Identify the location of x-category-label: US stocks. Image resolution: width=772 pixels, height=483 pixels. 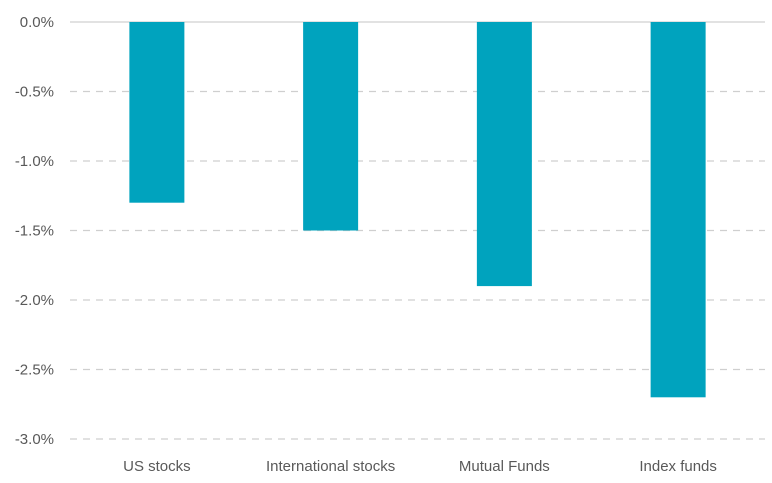
(157, 466).